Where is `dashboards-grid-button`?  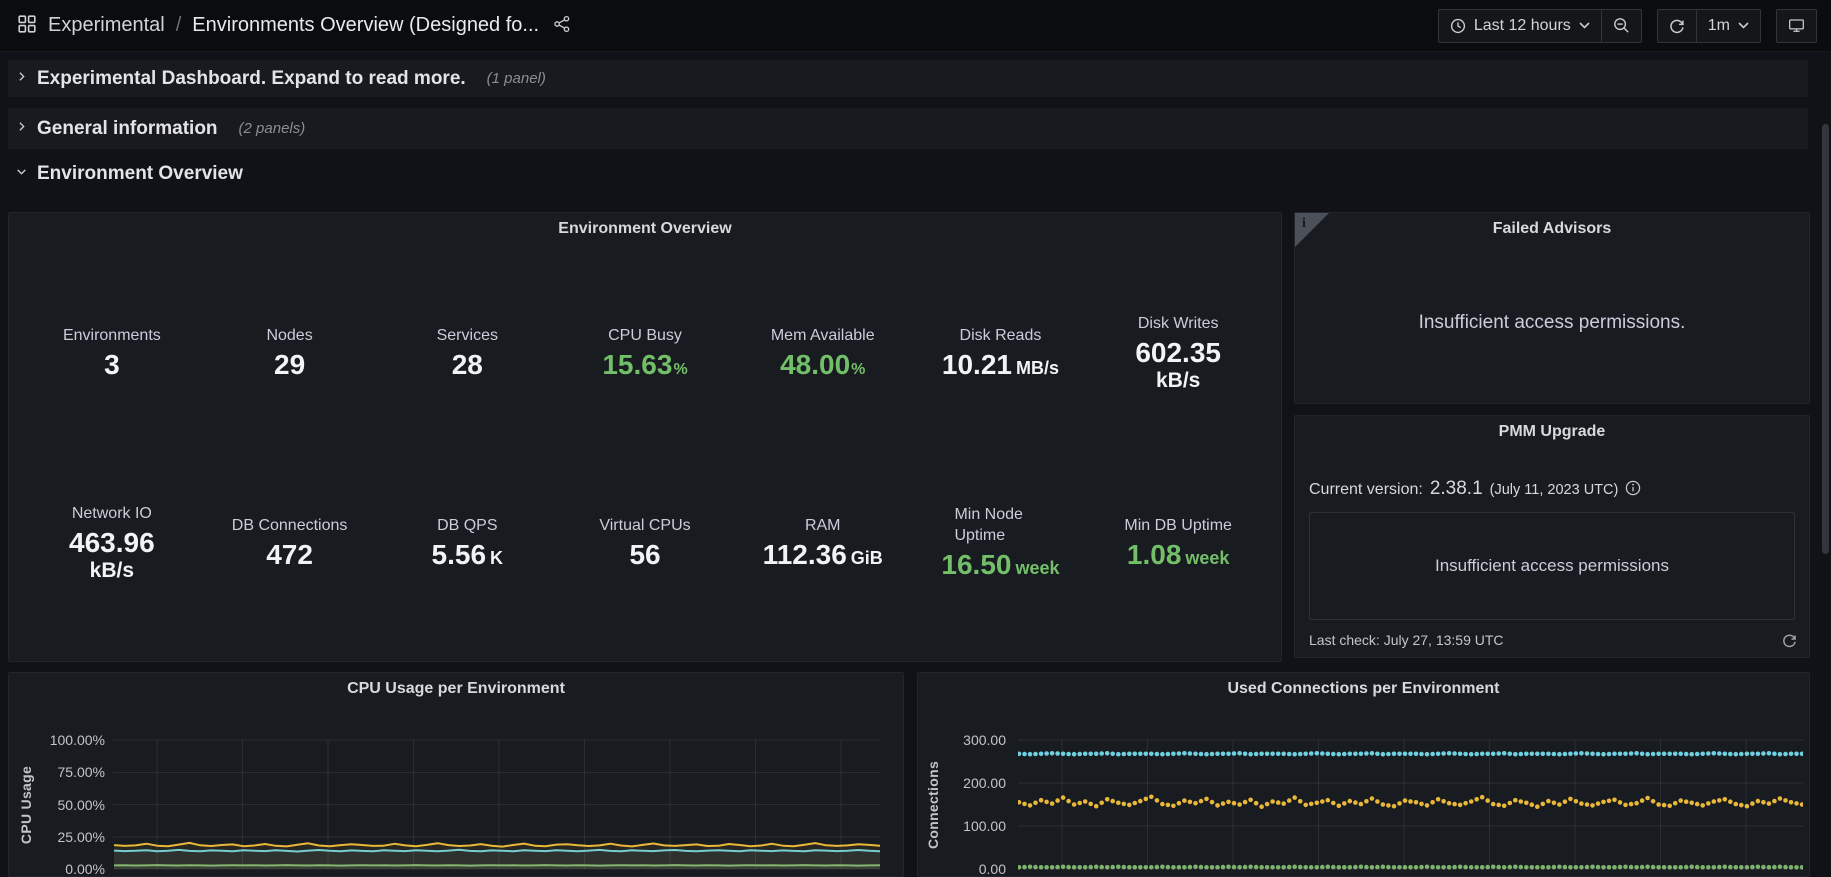 dashboards-grid-button is located at coordinates (27, 25).